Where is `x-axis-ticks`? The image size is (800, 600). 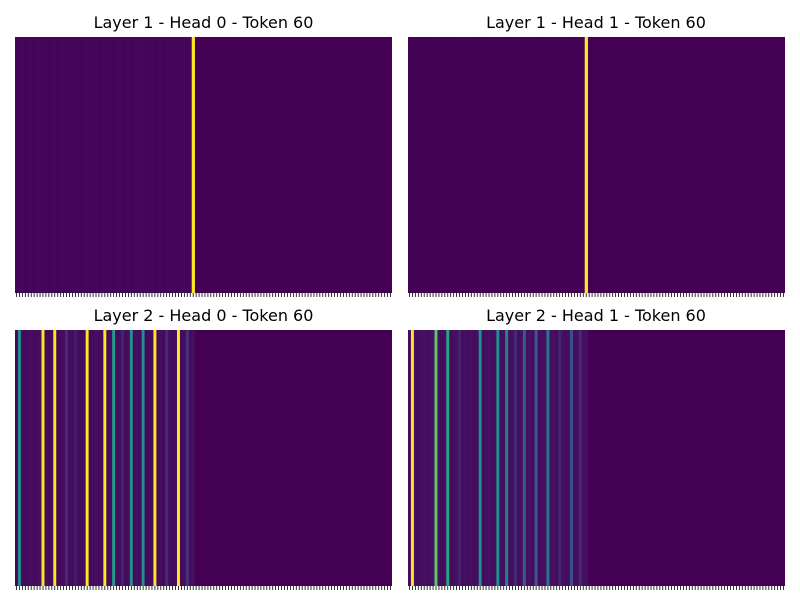
x-axis-ticks is located at coordinates (596, 588).